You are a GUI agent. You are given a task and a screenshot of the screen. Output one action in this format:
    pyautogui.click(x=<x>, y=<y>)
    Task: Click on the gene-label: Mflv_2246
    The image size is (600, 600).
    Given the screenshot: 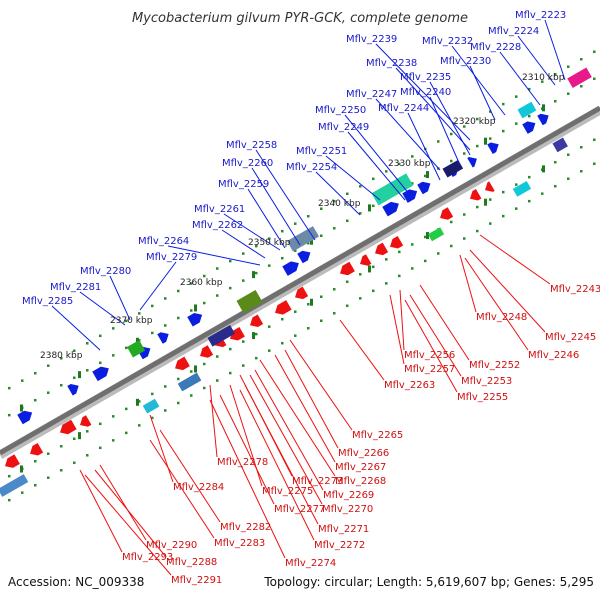 What is the action you would take?
    pyautogui.click(x=553, y=355)
    